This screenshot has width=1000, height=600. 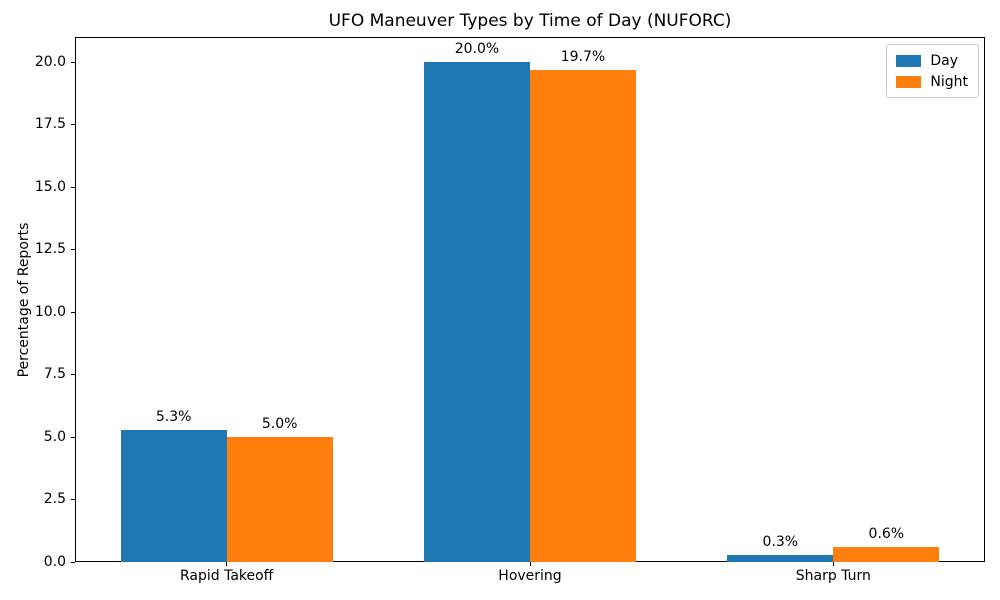 What do you see at coordinates (833, 576) in the screenshot?
I see `x-tick-label: Sharp Turn` at bounding box center [833, 576].